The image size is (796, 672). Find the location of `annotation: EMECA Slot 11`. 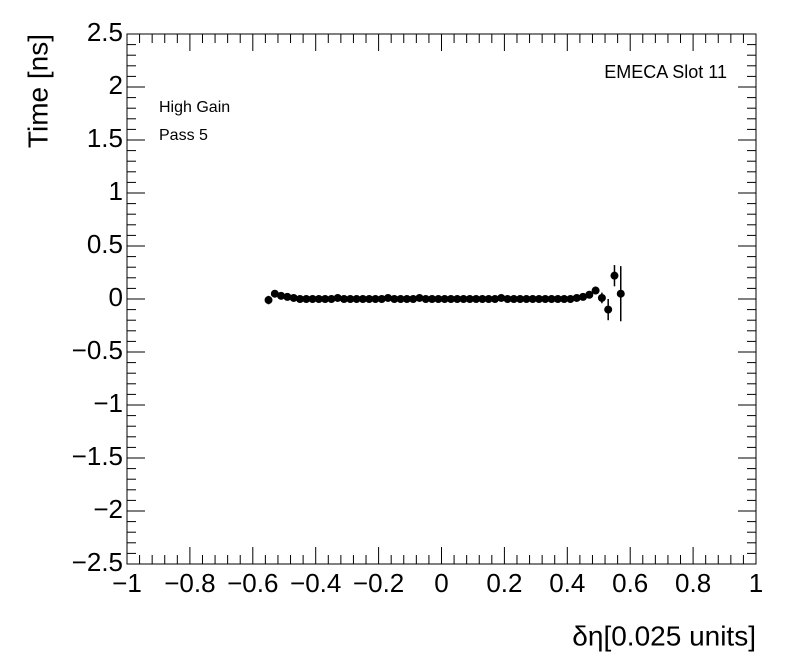

annotation: EMECA Slot 11 is located at coordinates (665, 72).